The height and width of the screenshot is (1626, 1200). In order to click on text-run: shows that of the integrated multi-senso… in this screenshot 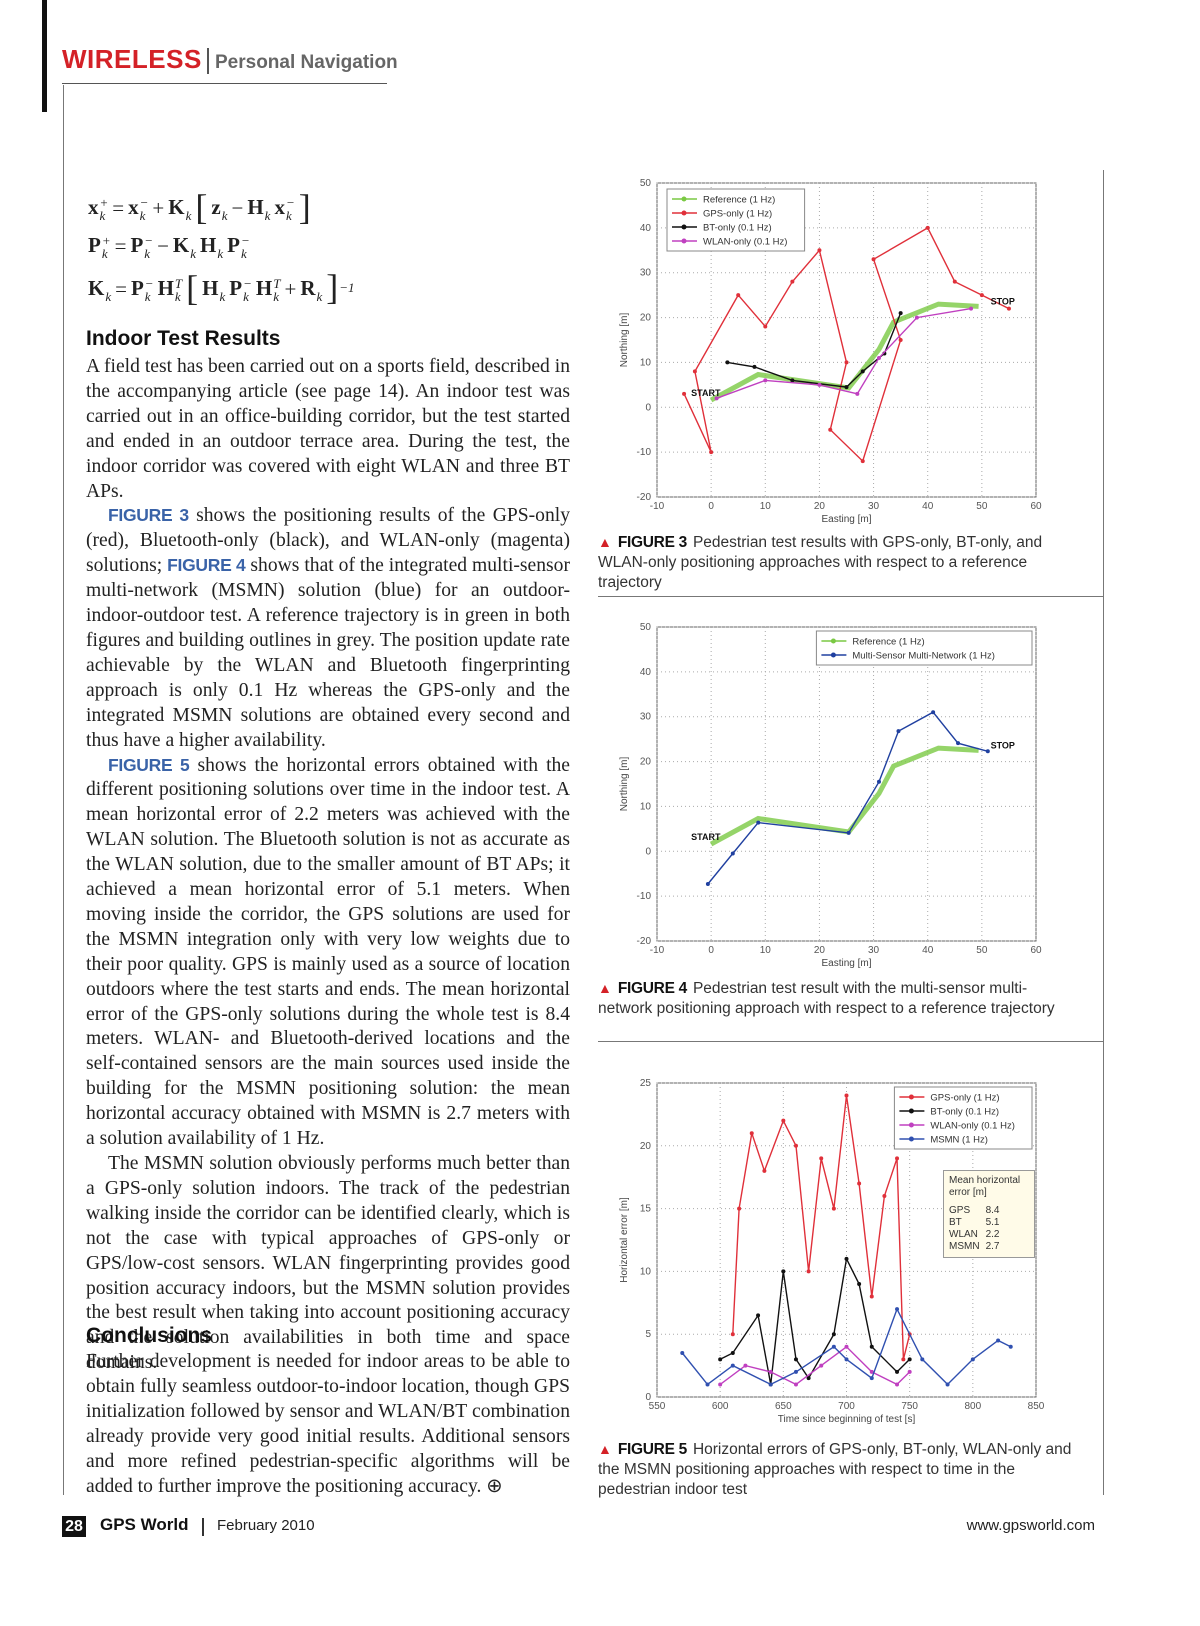, I will do `click(328, 653)`.